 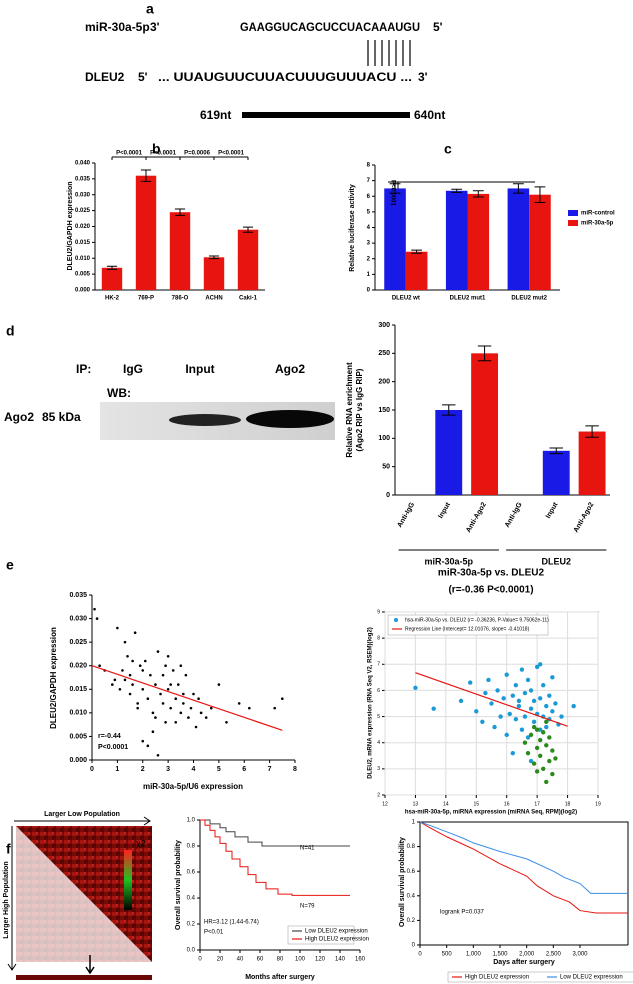 I want to click on size-label: 85 kDa, so click(x=61, y=417).